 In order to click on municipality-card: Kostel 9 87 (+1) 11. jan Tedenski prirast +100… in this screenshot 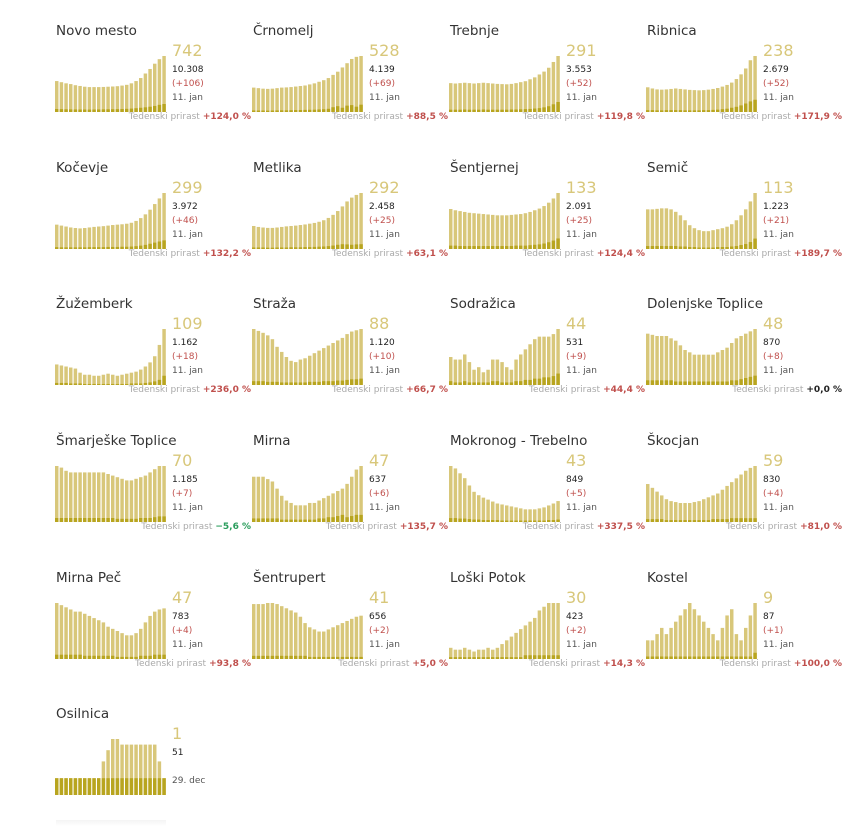, I will do `click(744, 634)`.